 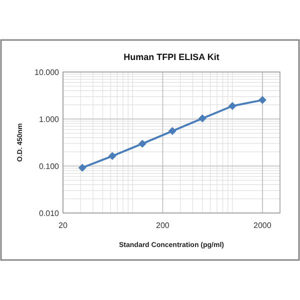 I want to click on y-tick-label: 10.000, so click(x=47, y=72).